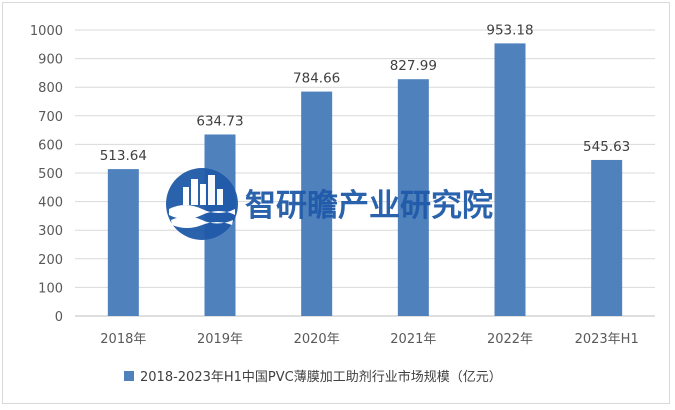 This screenshot has height=410, width=675. I want to click on x-tick-label: 2018年, so click(123, 339).